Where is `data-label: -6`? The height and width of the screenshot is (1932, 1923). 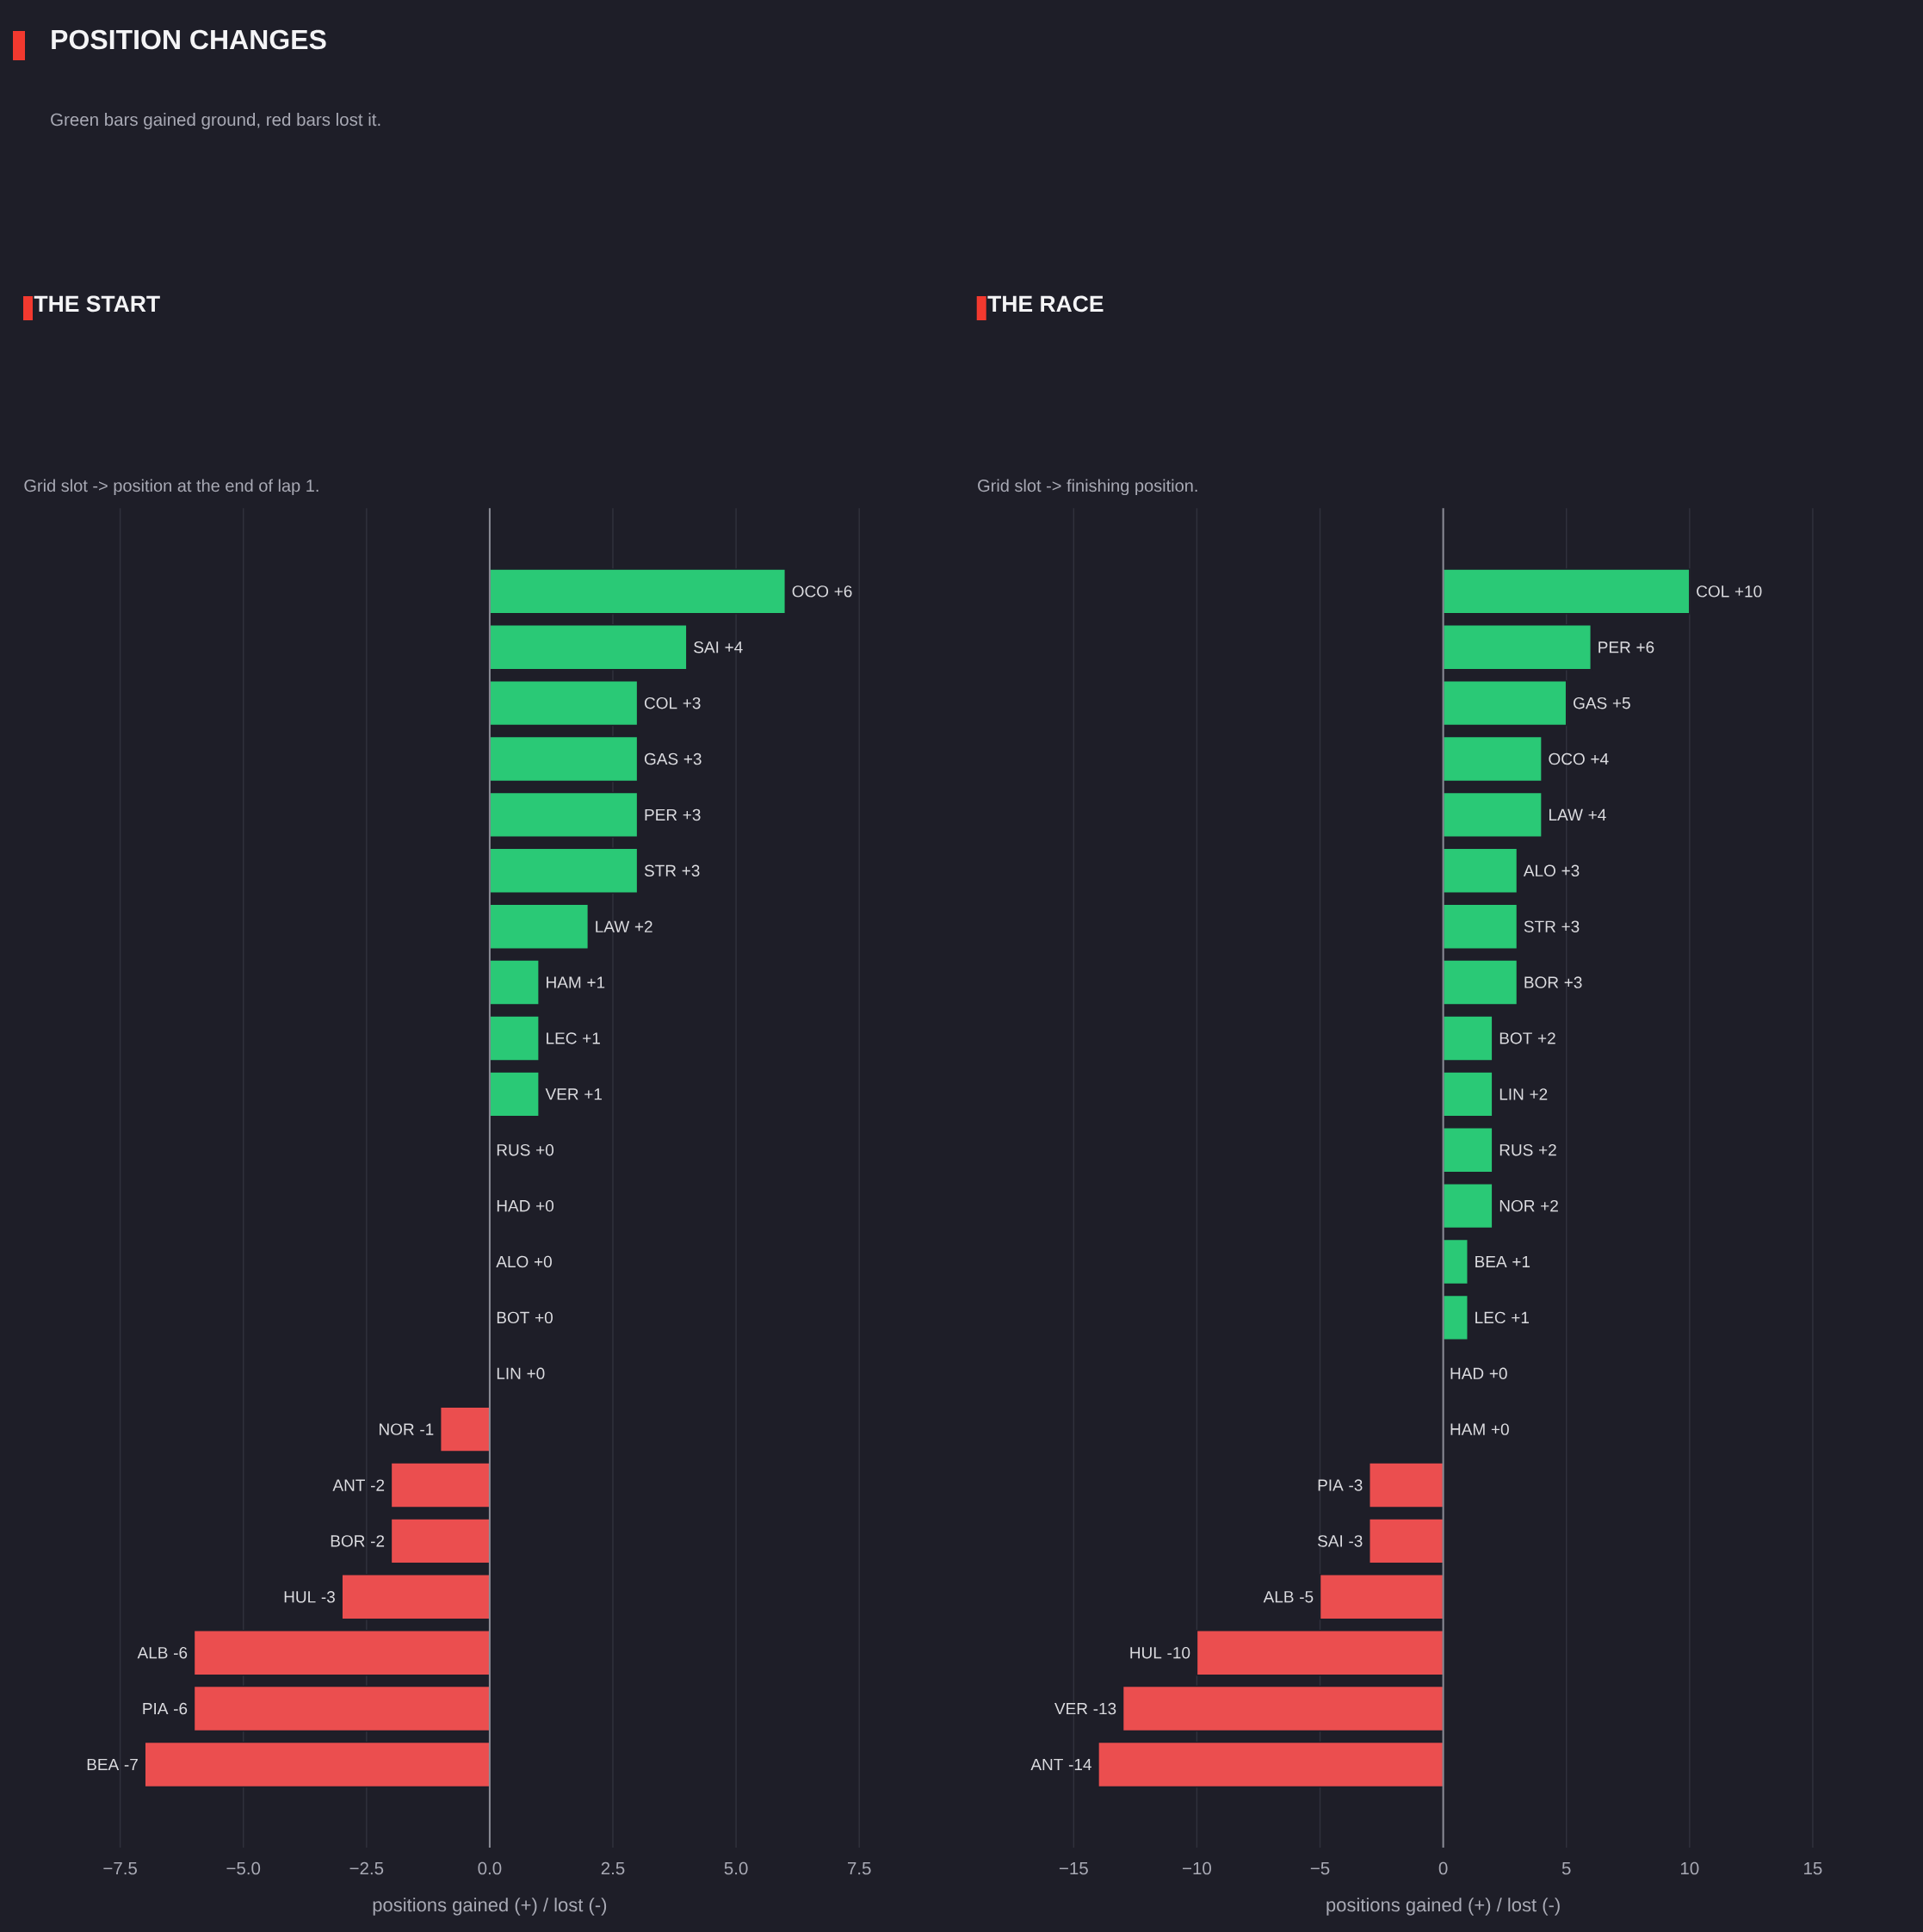
data-label: -6 is located at coordinates (181, 1709).